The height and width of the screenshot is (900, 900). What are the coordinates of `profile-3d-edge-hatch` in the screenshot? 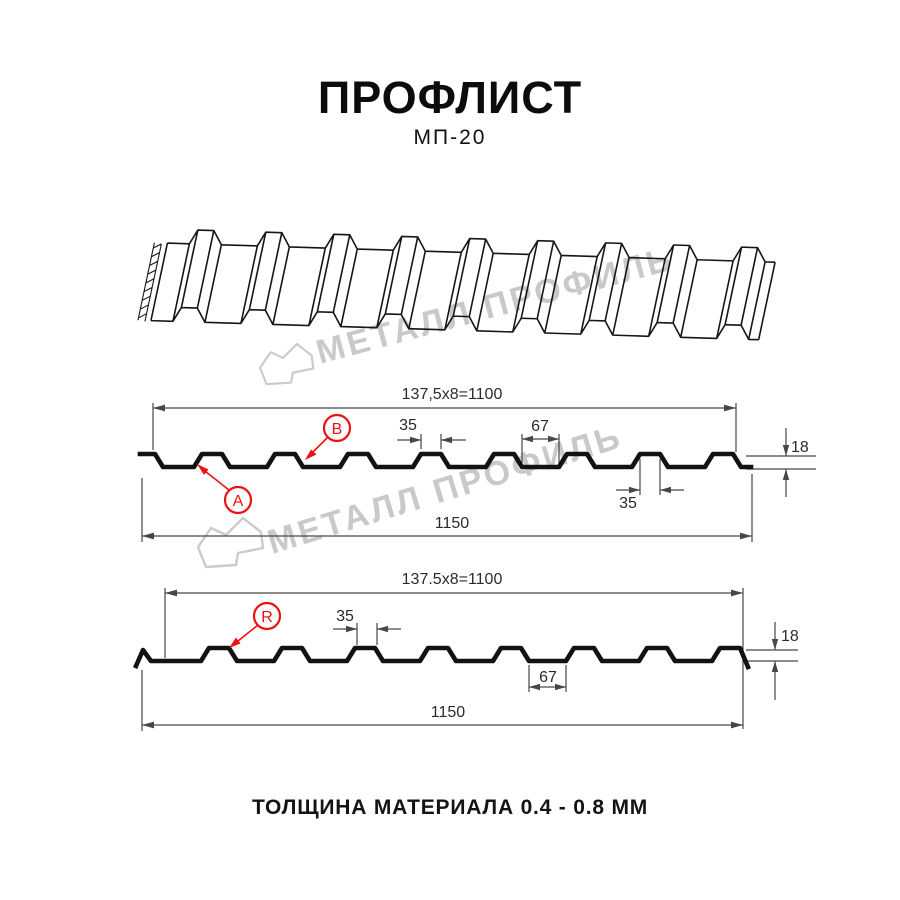 It's located at (149, 282).